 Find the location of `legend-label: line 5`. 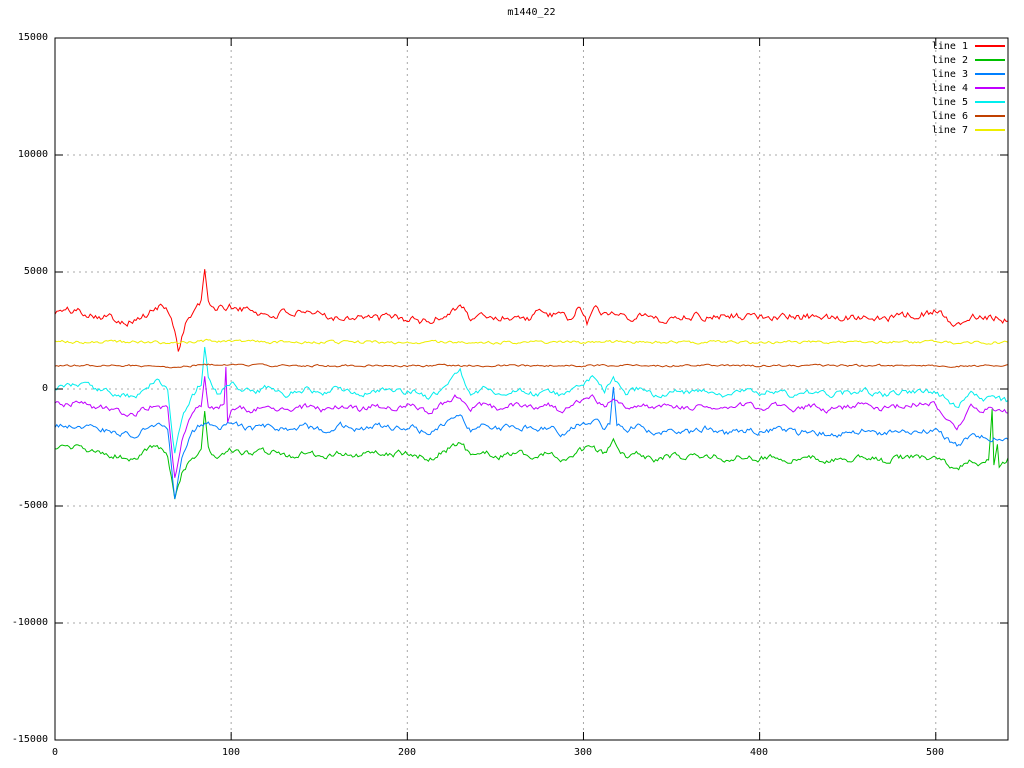

legend-label: line 5 is located at coordinates (949, 102).